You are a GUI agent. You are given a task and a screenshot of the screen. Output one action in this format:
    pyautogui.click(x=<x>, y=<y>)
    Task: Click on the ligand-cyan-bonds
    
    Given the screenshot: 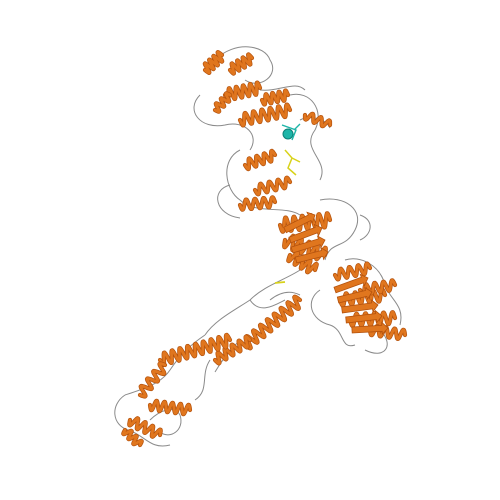 What is the action you would take?
    pyautogui.click(x=291, y=132)
    